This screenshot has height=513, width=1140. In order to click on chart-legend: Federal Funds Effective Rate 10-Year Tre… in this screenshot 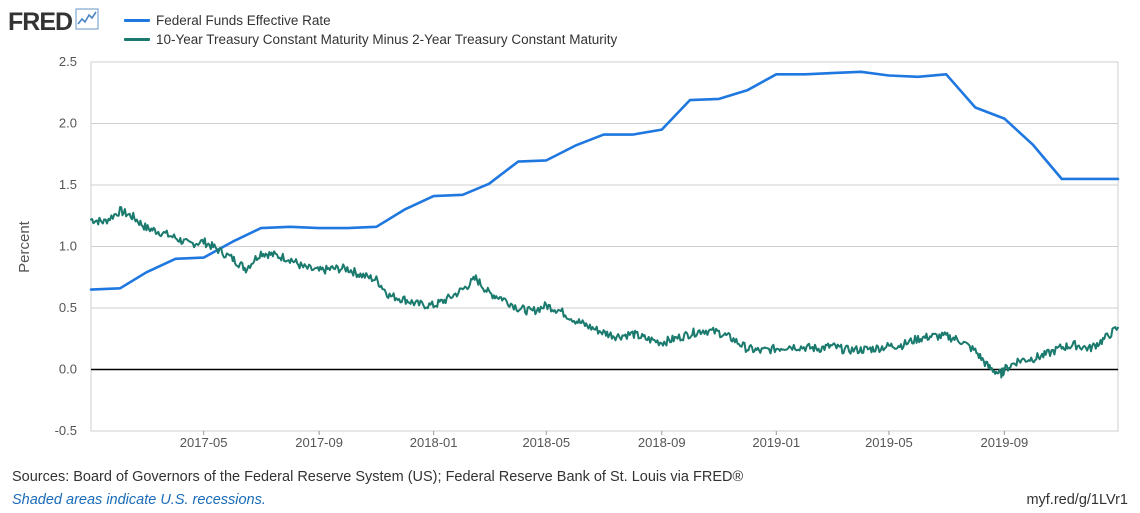, I will do `click(370, 30)`.